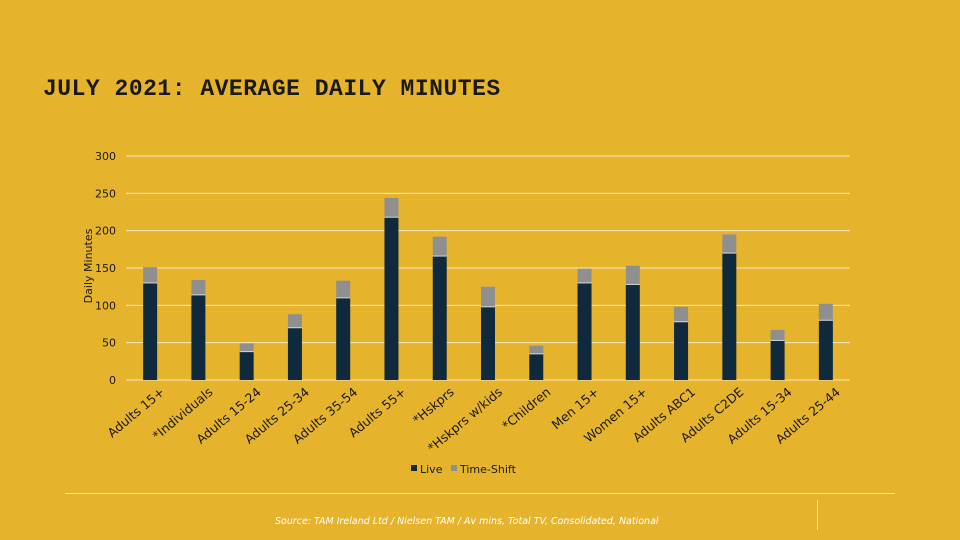  I want to click on y-tick-label: 200, so click(105, 231).